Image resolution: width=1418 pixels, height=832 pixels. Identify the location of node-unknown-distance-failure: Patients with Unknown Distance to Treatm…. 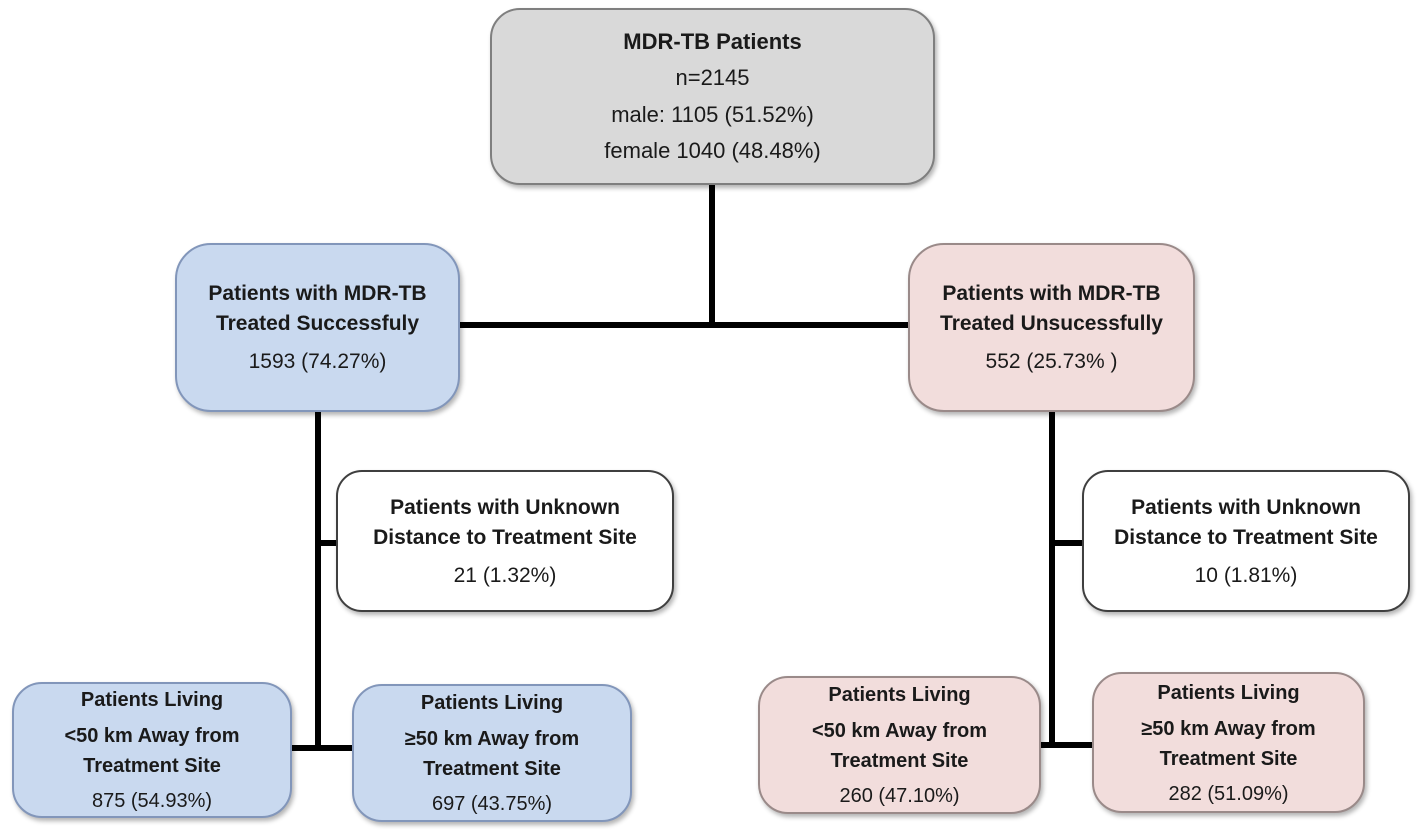
(1246, 541).